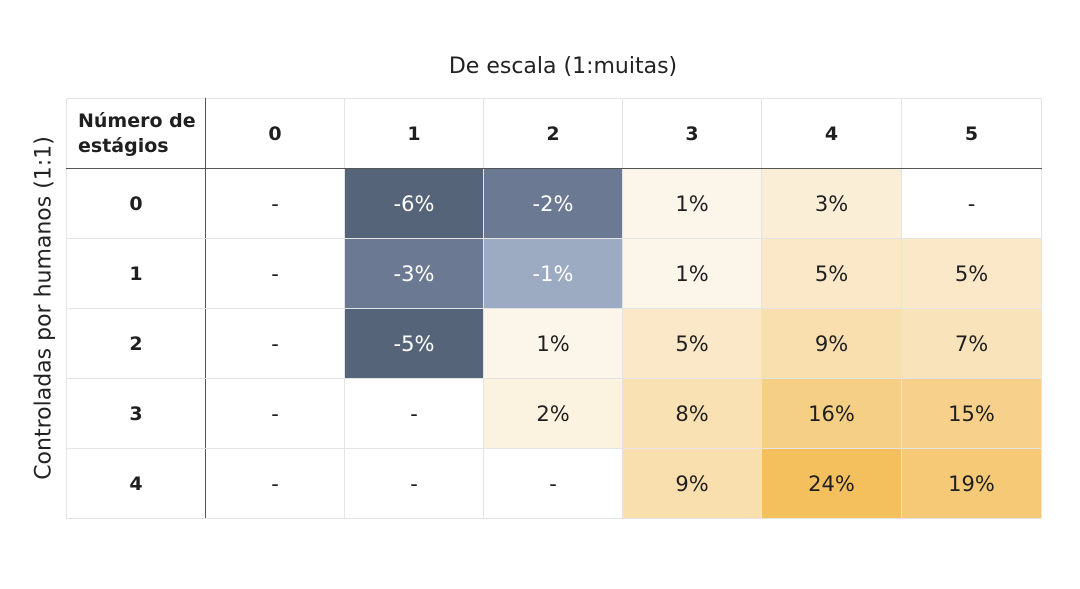 This screenshot has width=1080, height=589. I want to click on heatmap-row: 0- -6% -2% 1% 3% -, so click(554, 203).